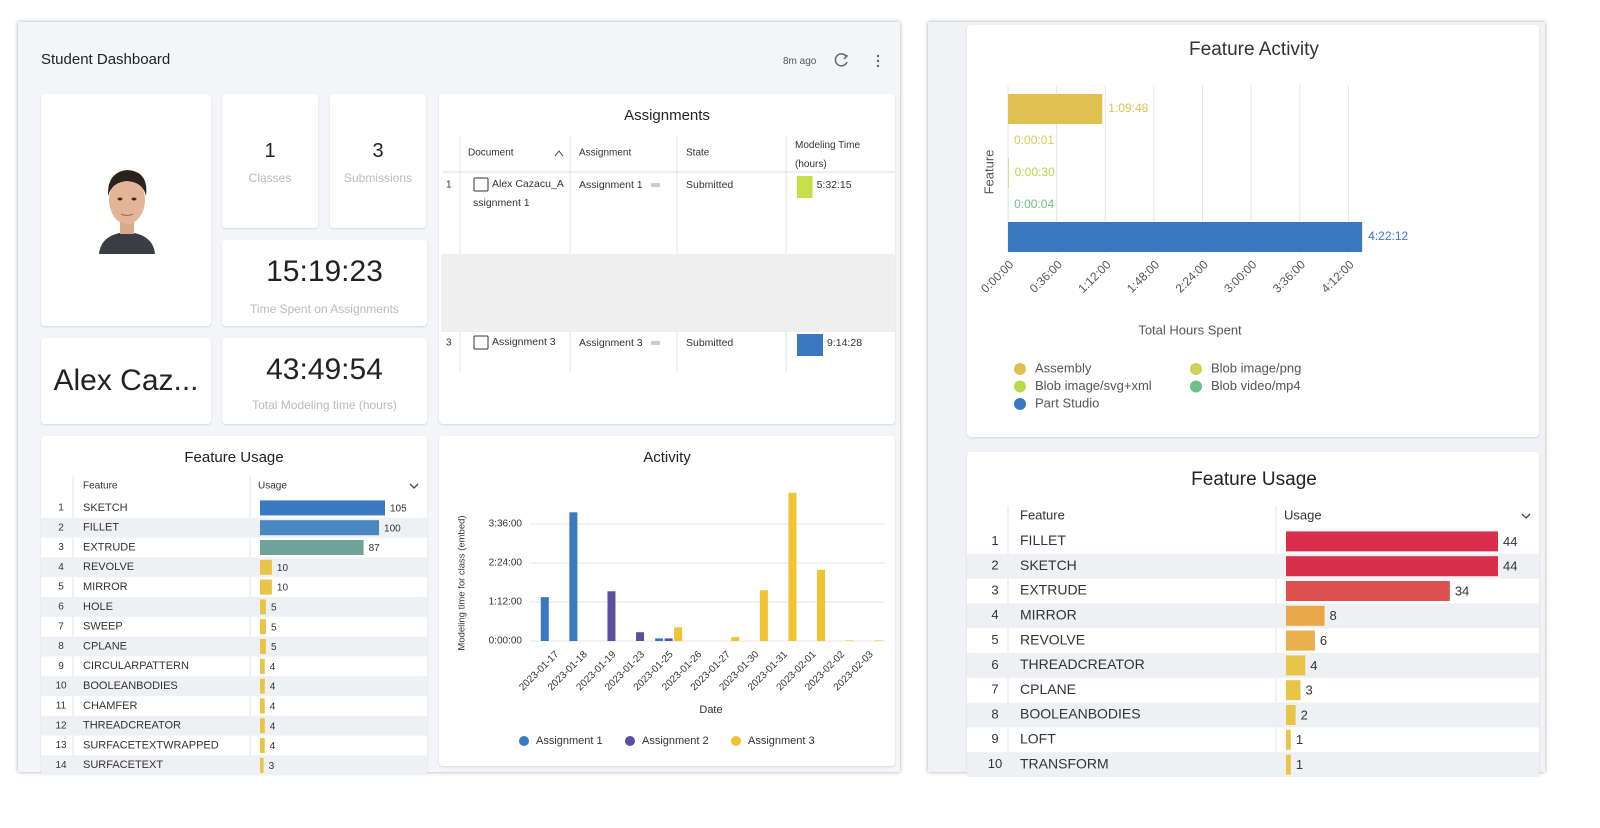 The image size is (1600, 828). I want to click on feature-name: REVOLVE, so click(1052, 639).